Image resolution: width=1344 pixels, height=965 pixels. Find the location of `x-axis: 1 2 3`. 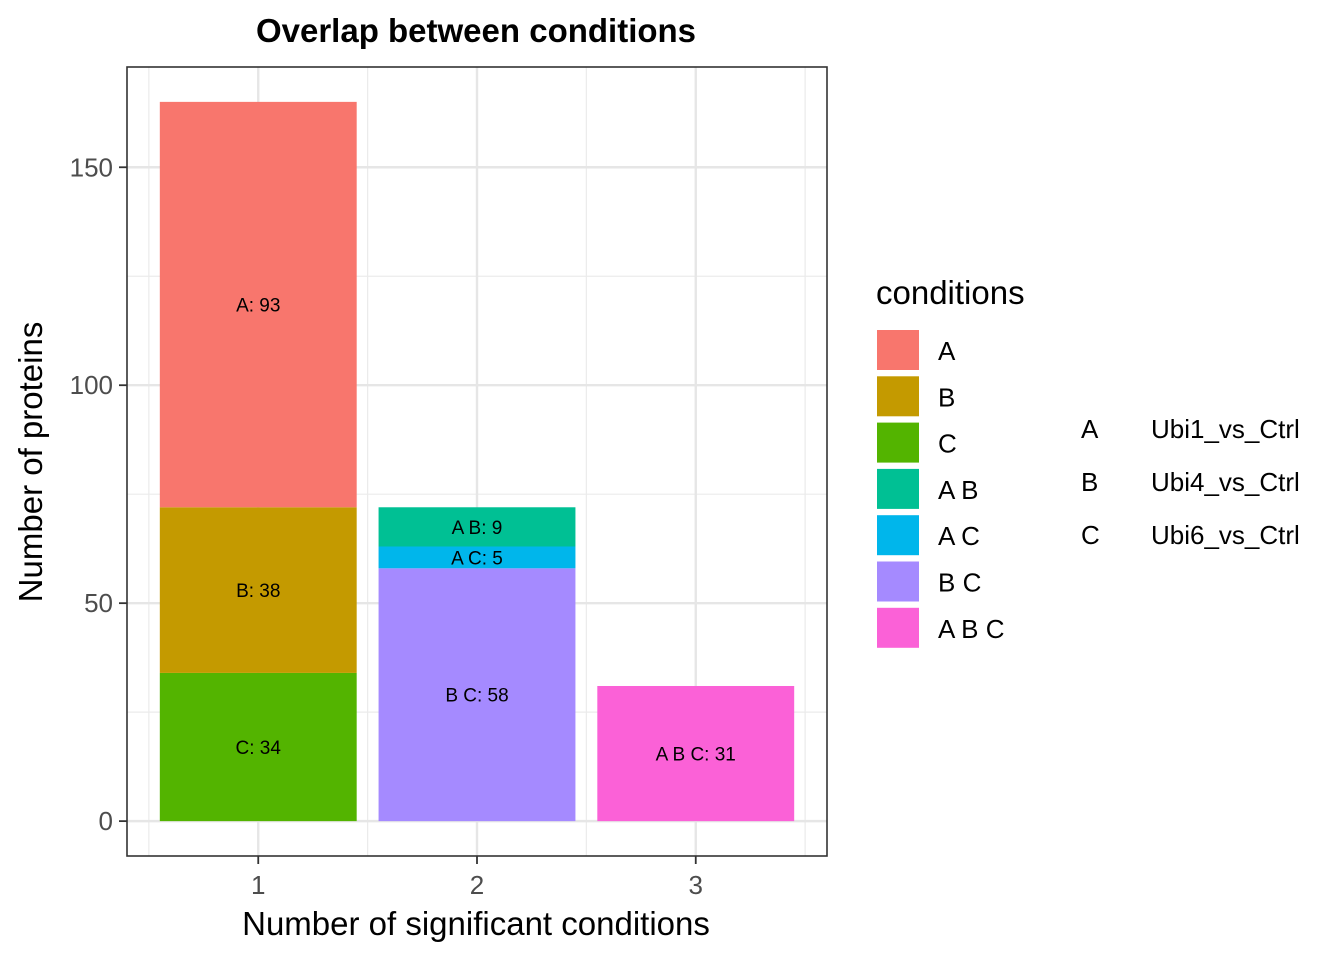

x-axis: 1 2 3 is located at coordinates (477, 878).